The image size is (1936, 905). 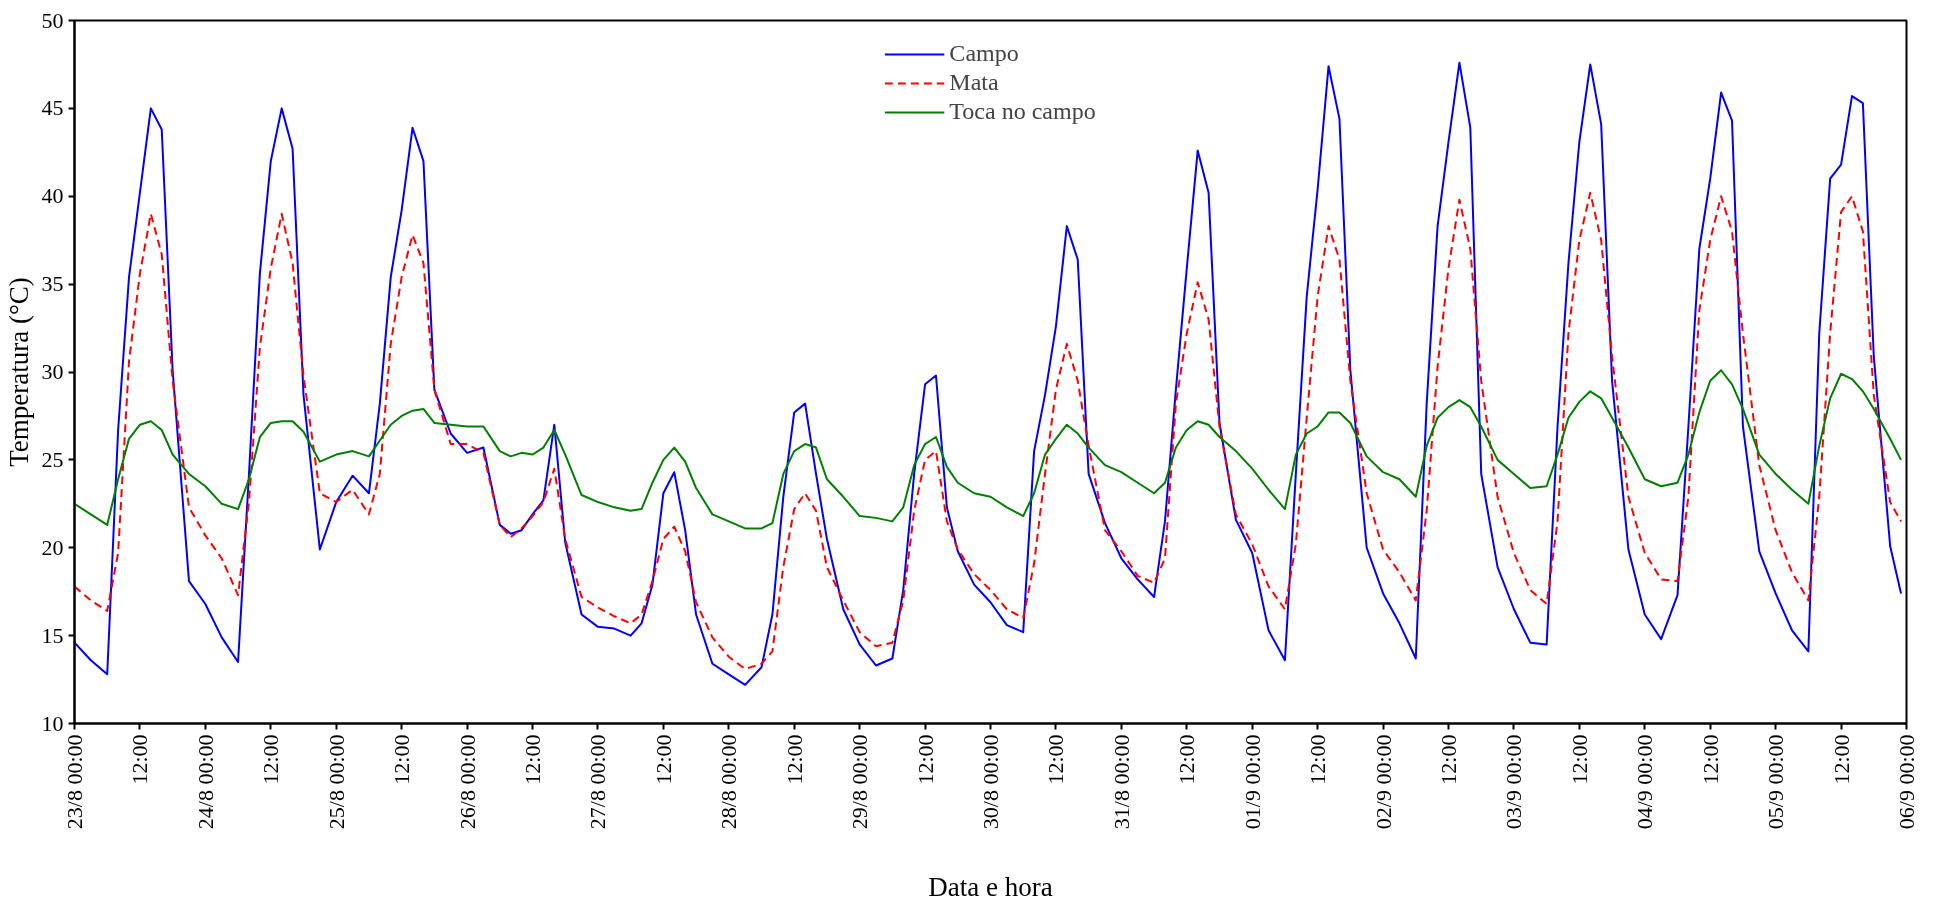 What do you see at coordinates (52, 371) in the screenshot?
I see `y-tick-label: 30` at bounding box center [52, 371].